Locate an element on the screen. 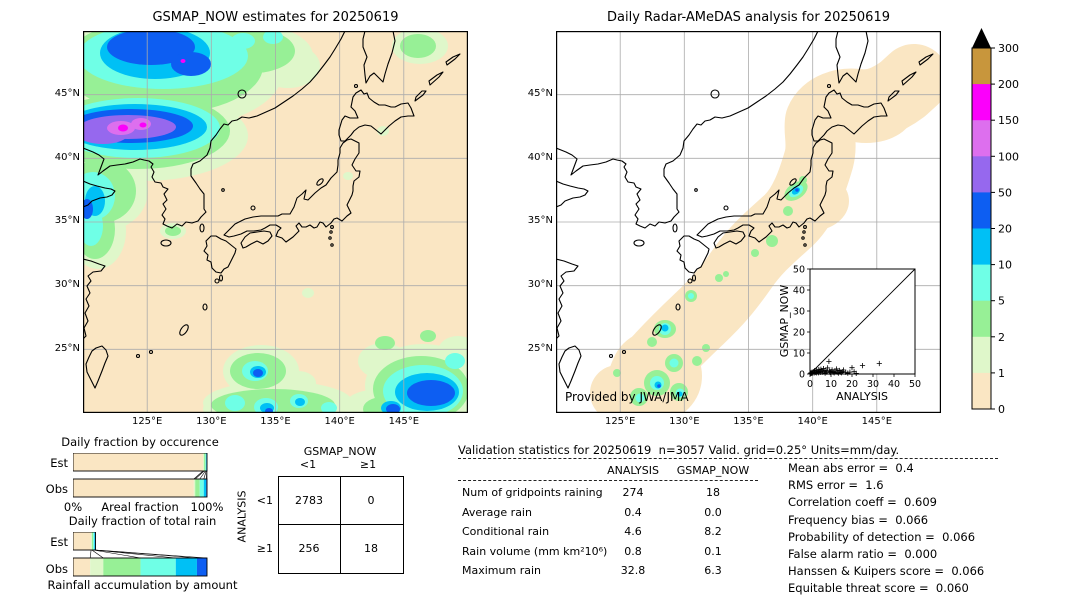 The width and height of the screenshot is (1080, 612). dashed-rule-top is located at coordinates (728, 458).